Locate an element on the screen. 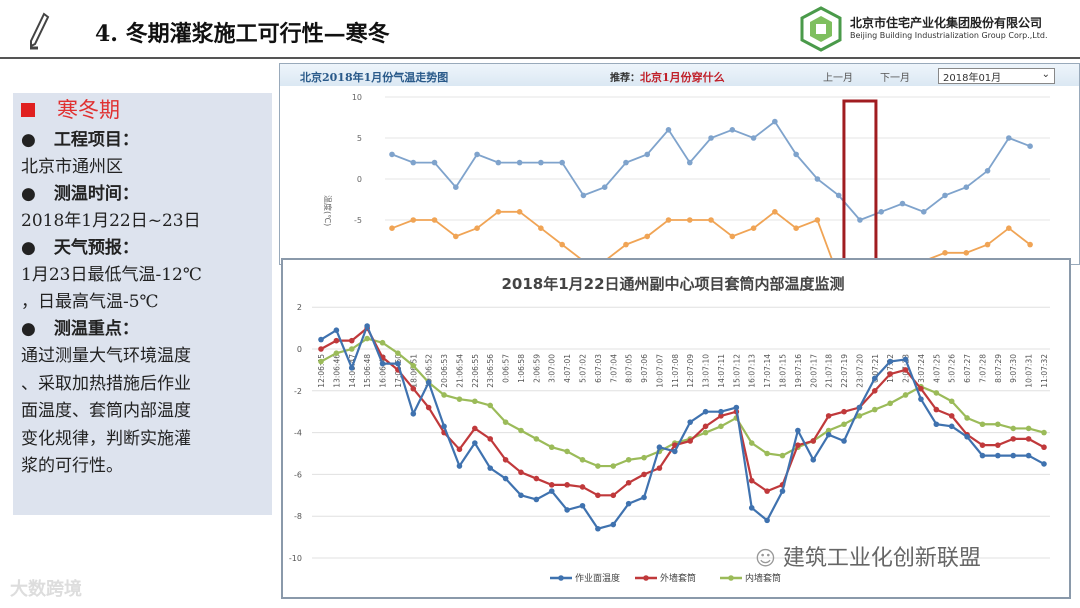 The width and height of the screenshot is (1080, 608). y-tick-label: 2 is located at coordinates (299, 307).